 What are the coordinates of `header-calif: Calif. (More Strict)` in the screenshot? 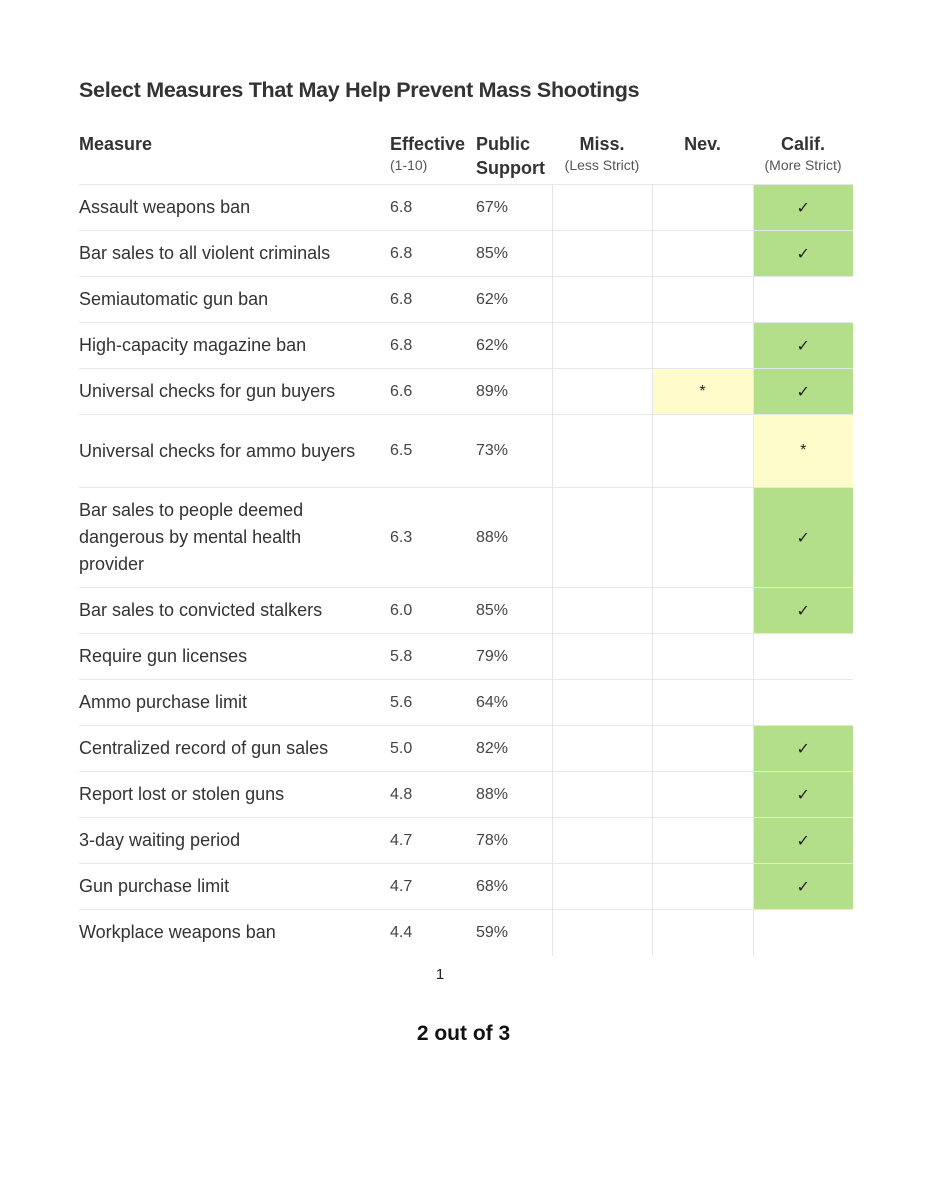 It's located at (803, 158).